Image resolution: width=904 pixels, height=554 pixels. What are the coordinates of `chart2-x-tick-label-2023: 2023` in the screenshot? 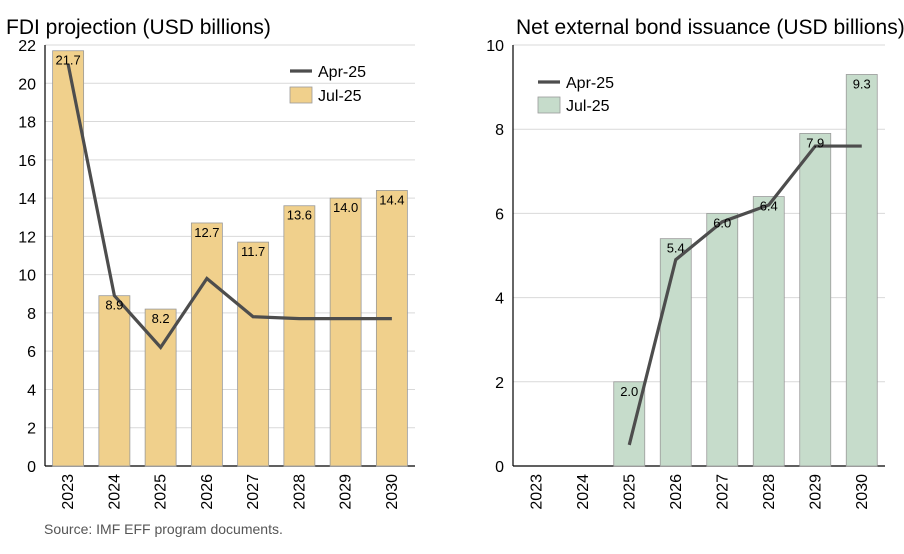 It's located at (536, 492).